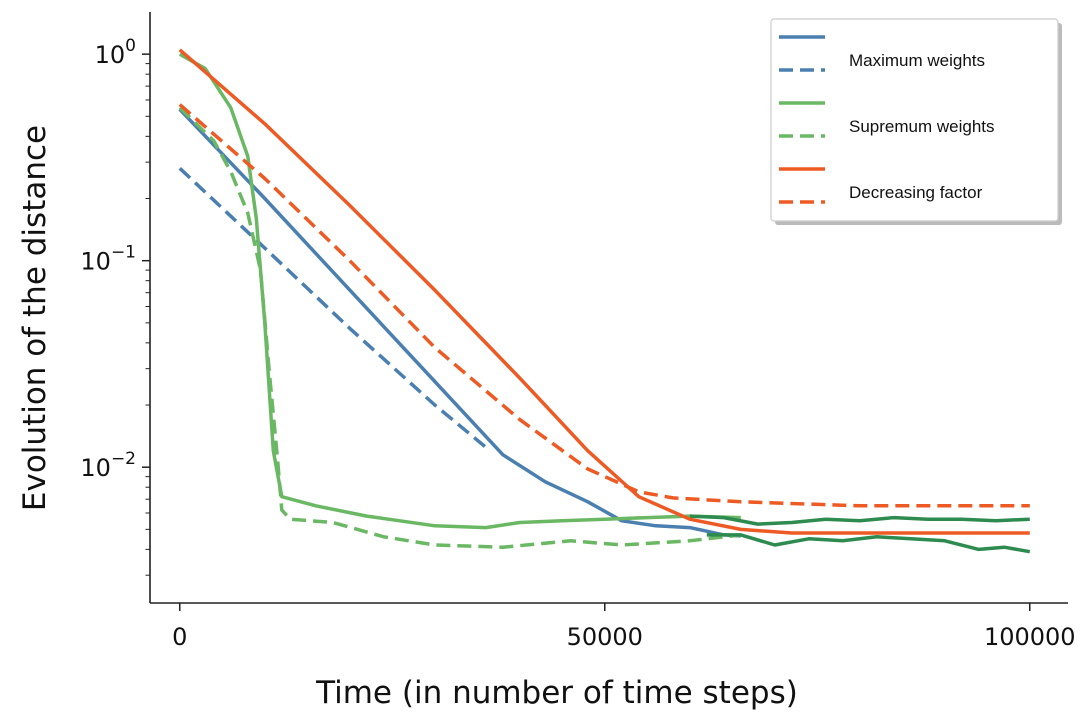  What do you see at coordinates (605, 637) in the screenshot?
I see `x-tick-label: 50000` at bounding box center [605, 637].